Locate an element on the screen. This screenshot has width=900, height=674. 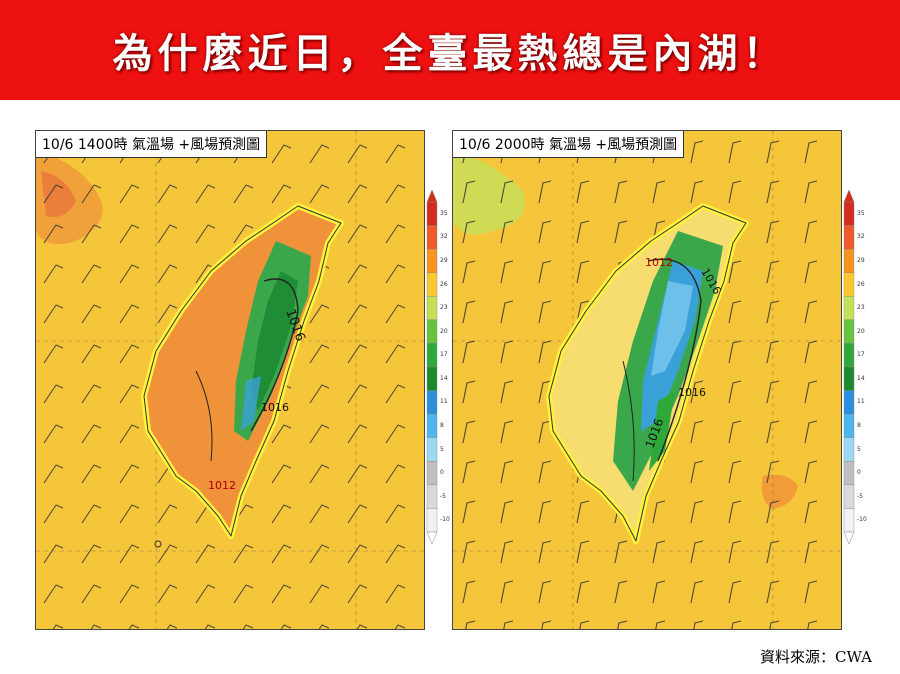
panel-label-2000: 10/6 2000時 氣溫場 +風場預測圖 is located at coordinates (569, 144).